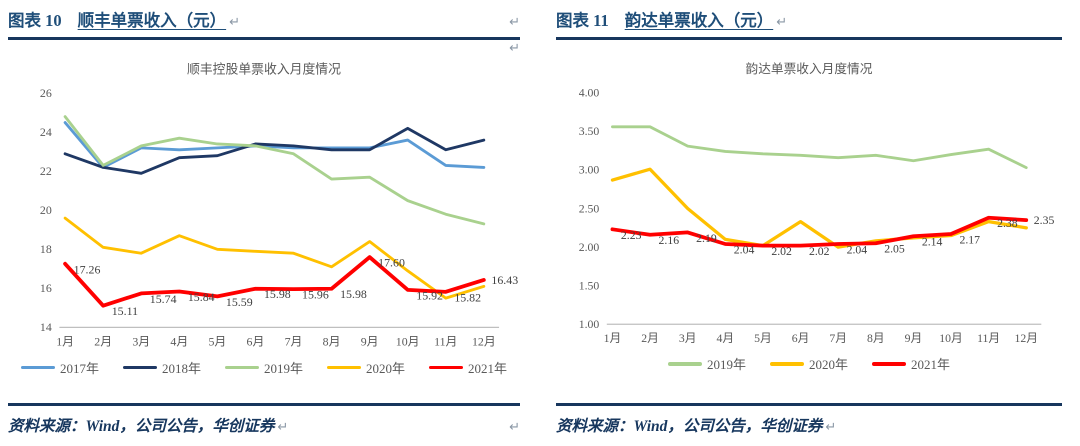 This screenshot has width=1080, height=446. What do you see at coordinates (669, 240) in the screenshot?
I see `data-label: 2.16` at bounding box center [669, 240].